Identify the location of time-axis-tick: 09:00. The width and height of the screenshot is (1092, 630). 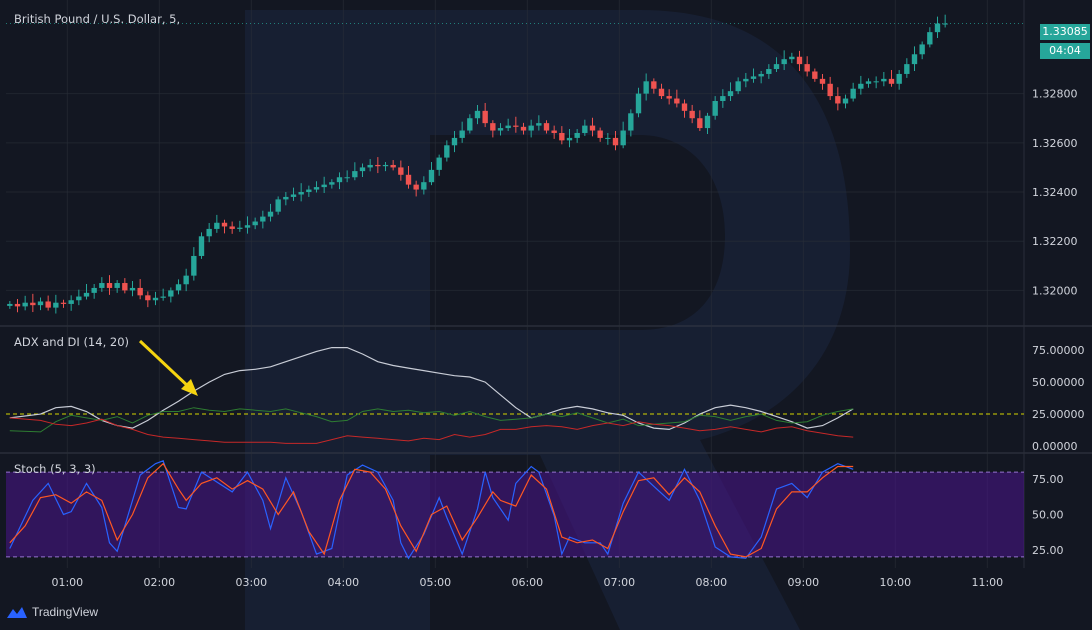
(803, 582).